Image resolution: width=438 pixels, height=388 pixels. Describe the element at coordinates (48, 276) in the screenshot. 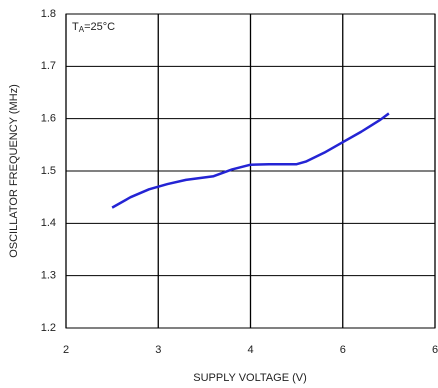

I see `y-tick-label: 1.3` at that location.